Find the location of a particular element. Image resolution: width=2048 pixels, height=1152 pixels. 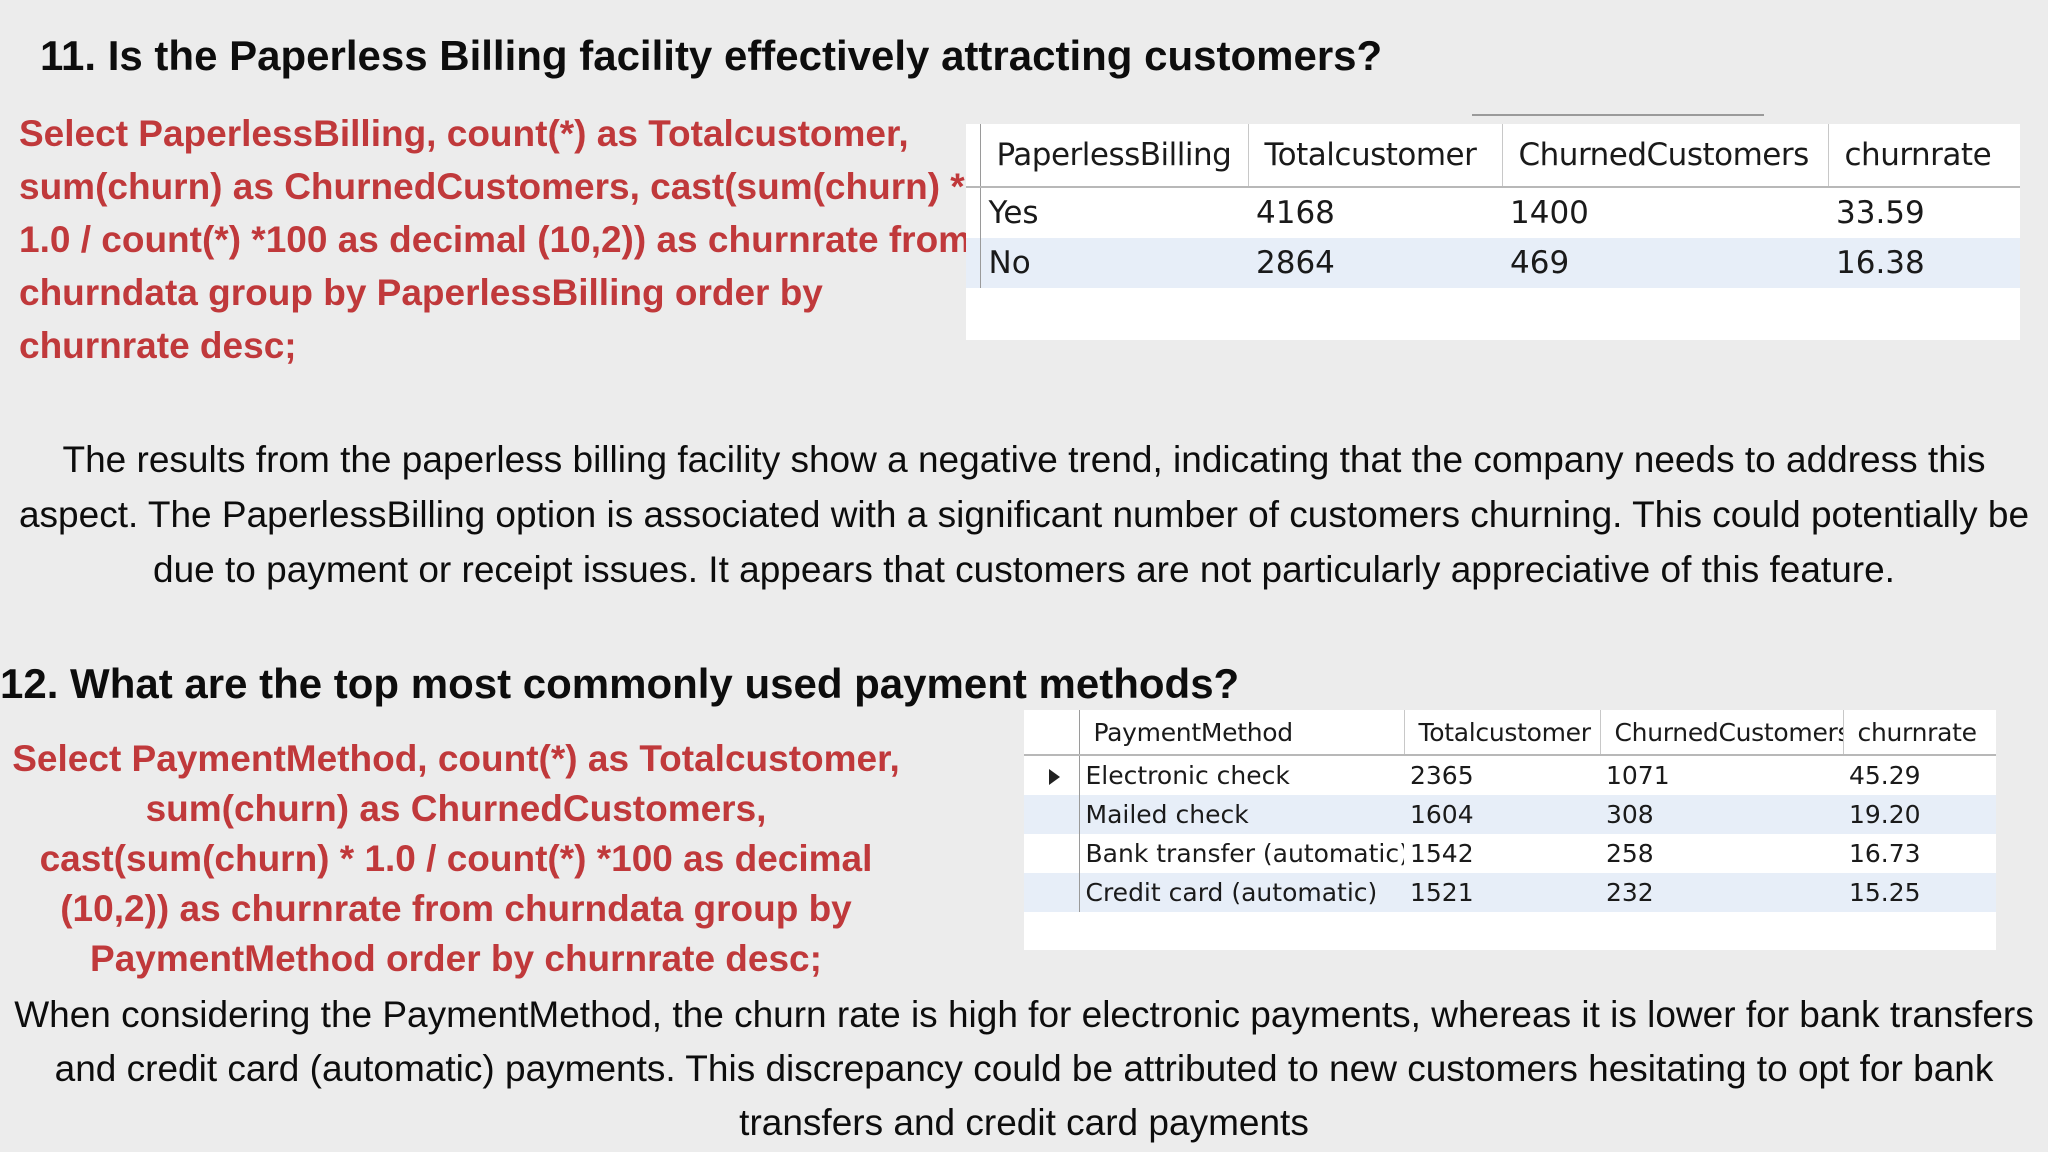

table-cell: 33.59 is located at coordinates (1880, 213).